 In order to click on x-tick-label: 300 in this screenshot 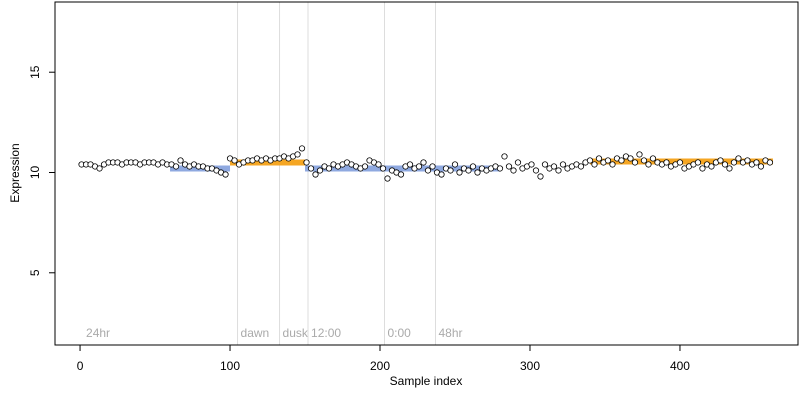, I will do `click(530, 366)`.